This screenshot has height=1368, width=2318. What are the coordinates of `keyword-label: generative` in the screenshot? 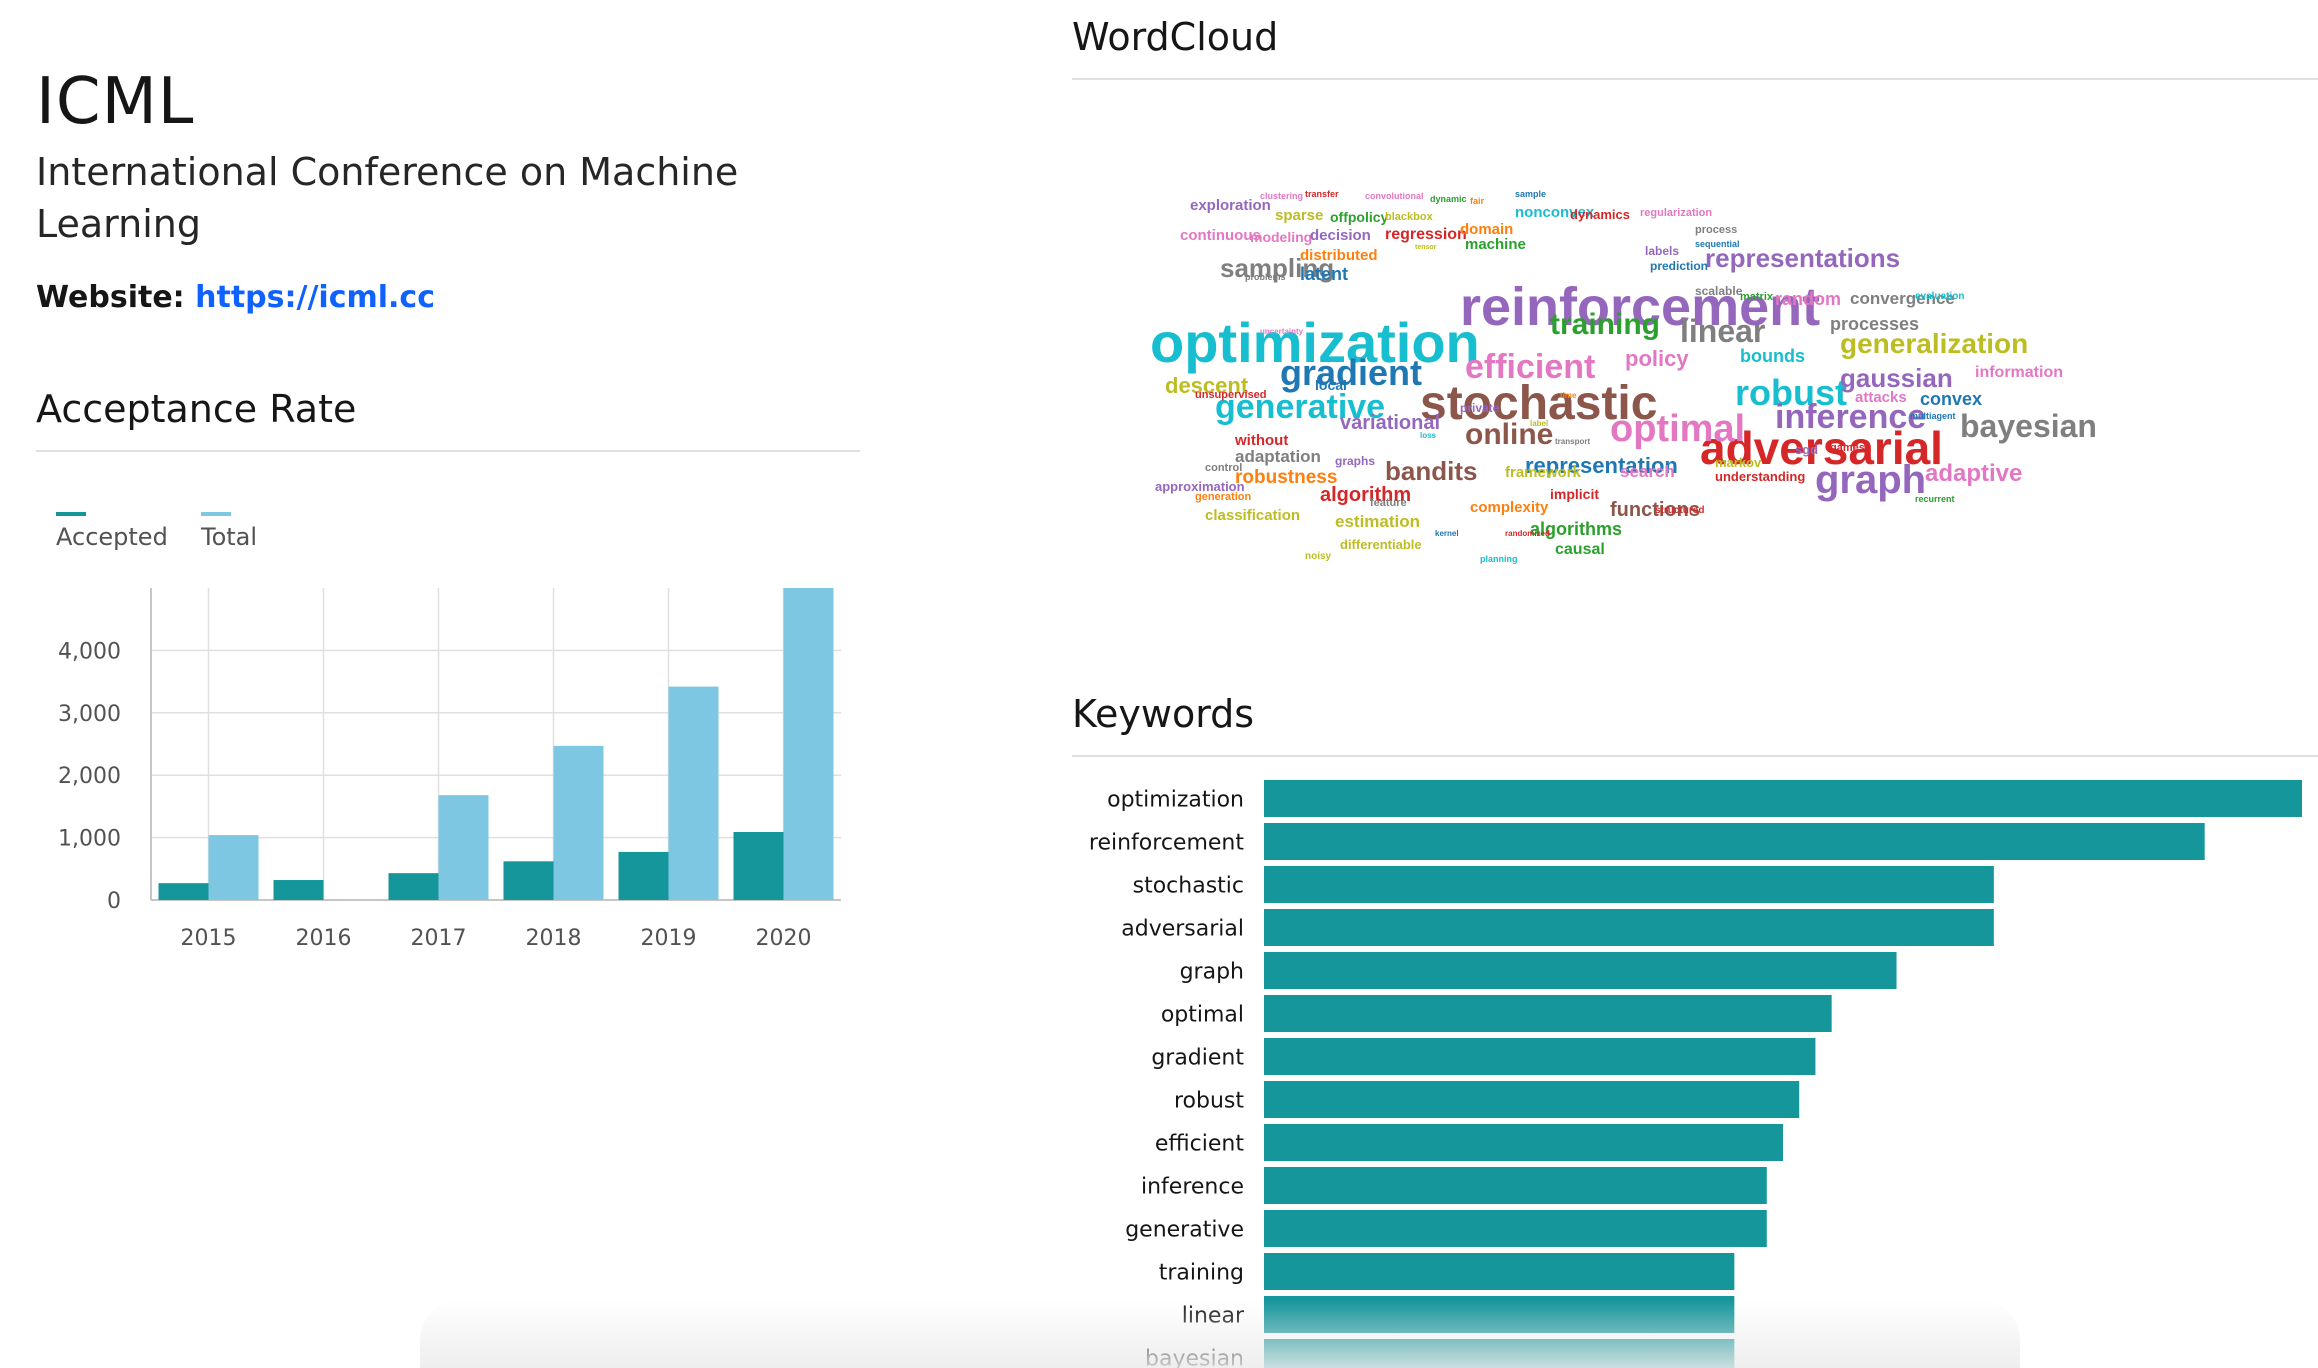 It's located at (1184, 1230).